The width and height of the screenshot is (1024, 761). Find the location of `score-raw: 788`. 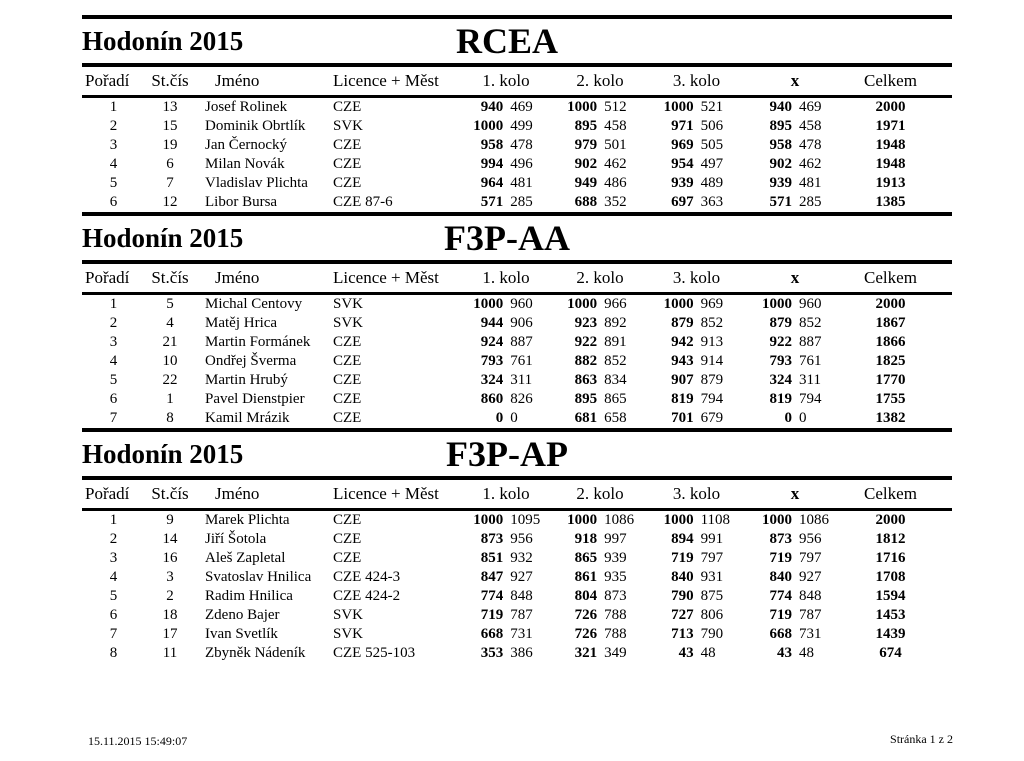

score-raw: 788 is located at coordinates (615, 615).